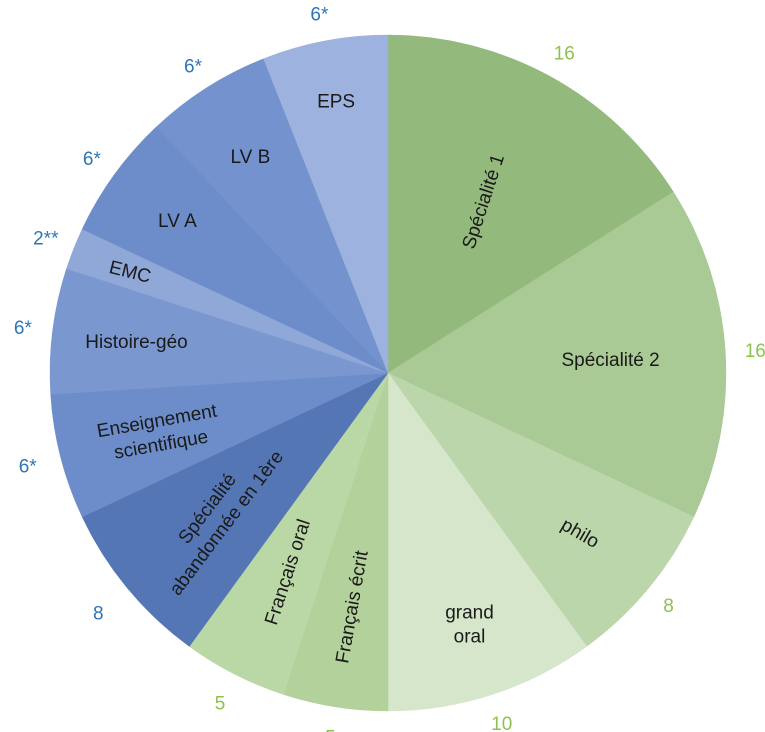  I want to click on value-label-eps: 6*, so click(319, 15).